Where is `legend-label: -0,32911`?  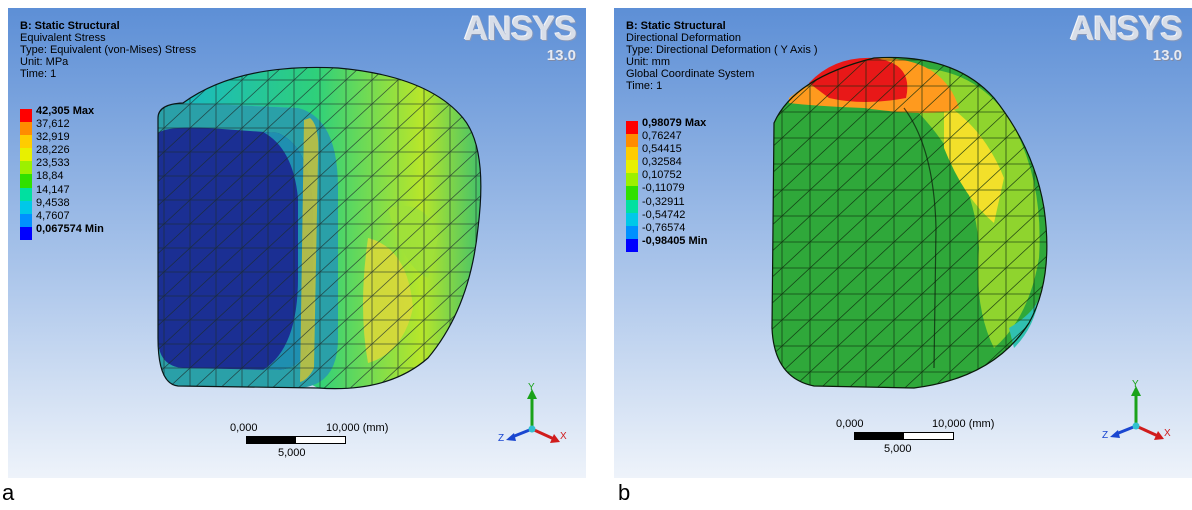 legend-label: -0,32911 is located at coordinates (663, 201).